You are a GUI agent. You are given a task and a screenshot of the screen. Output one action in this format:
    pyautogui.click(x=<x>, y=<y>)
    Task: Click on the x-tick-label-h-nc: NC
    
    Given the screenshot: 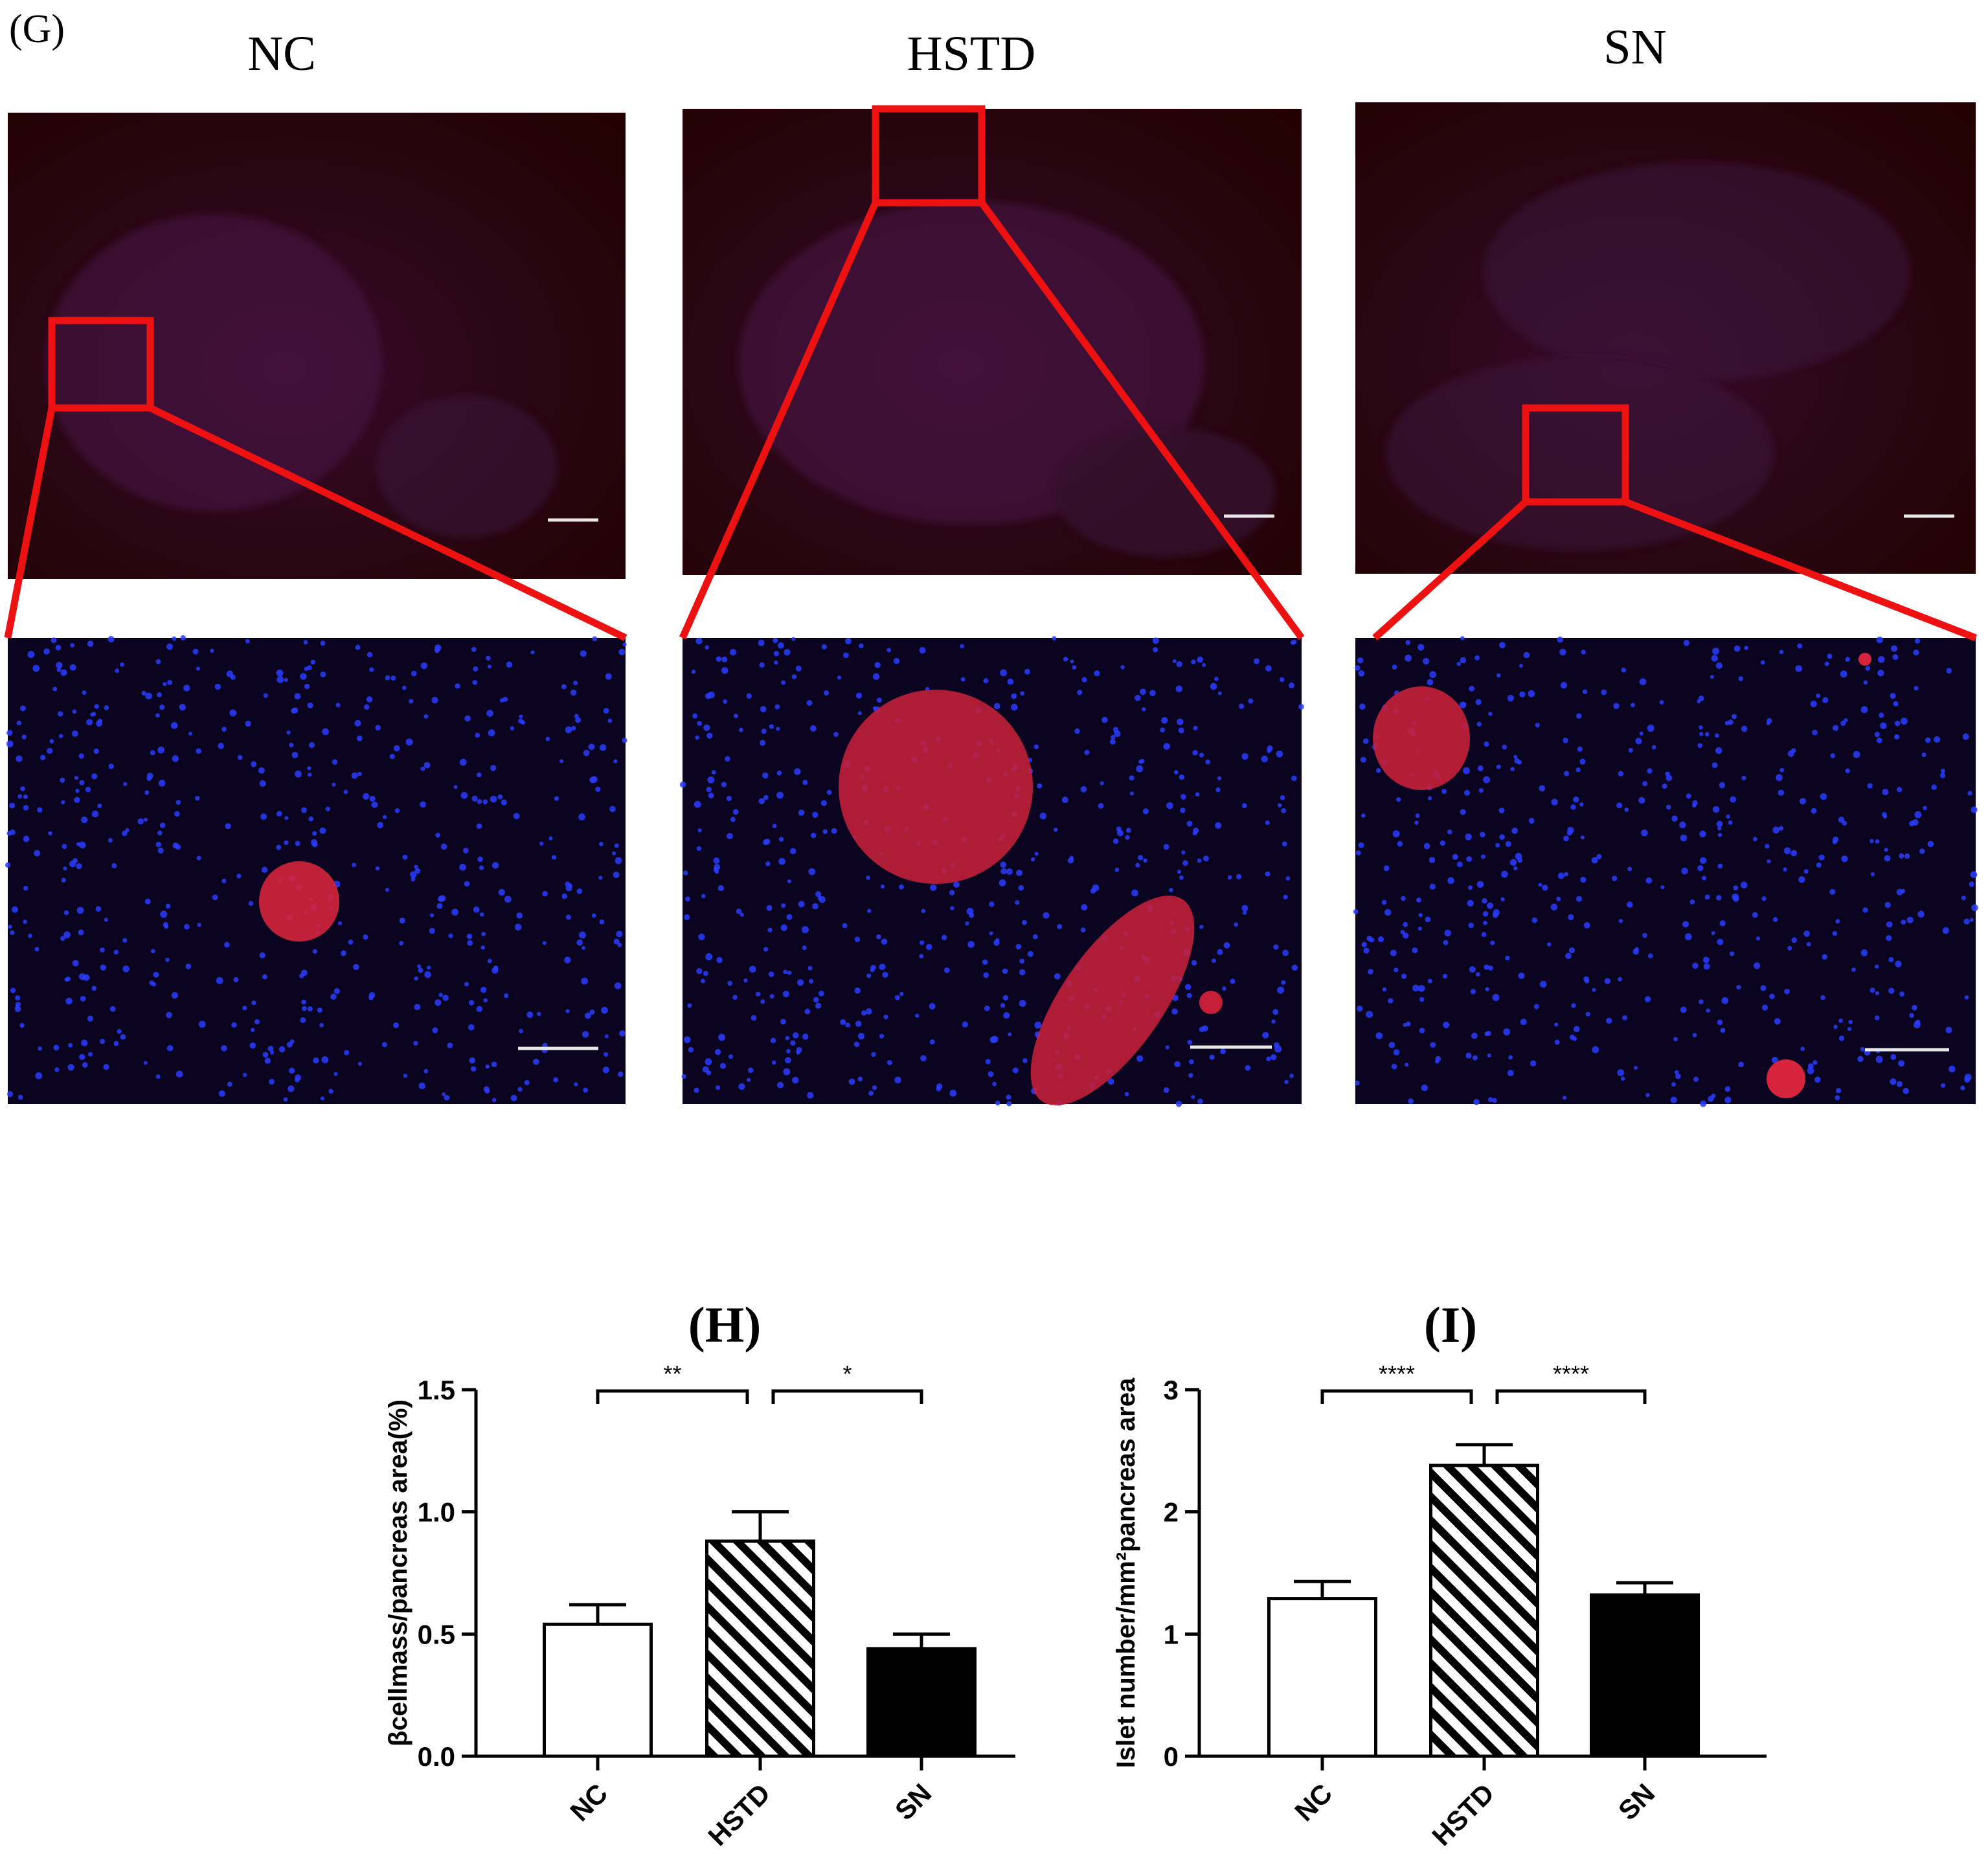 What is the action you would take?
    pyautogui.click(x=588, y=1803)
    